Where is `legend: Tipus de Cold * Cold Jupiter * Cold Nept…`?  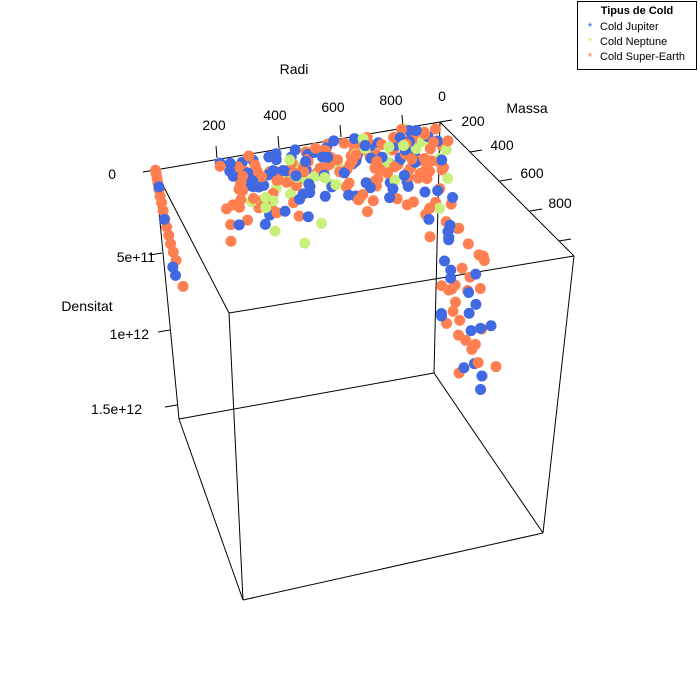 legend: Tipus de Cold * Cold Jupiter * Cold Nept… is located at coordinates (637, 35).